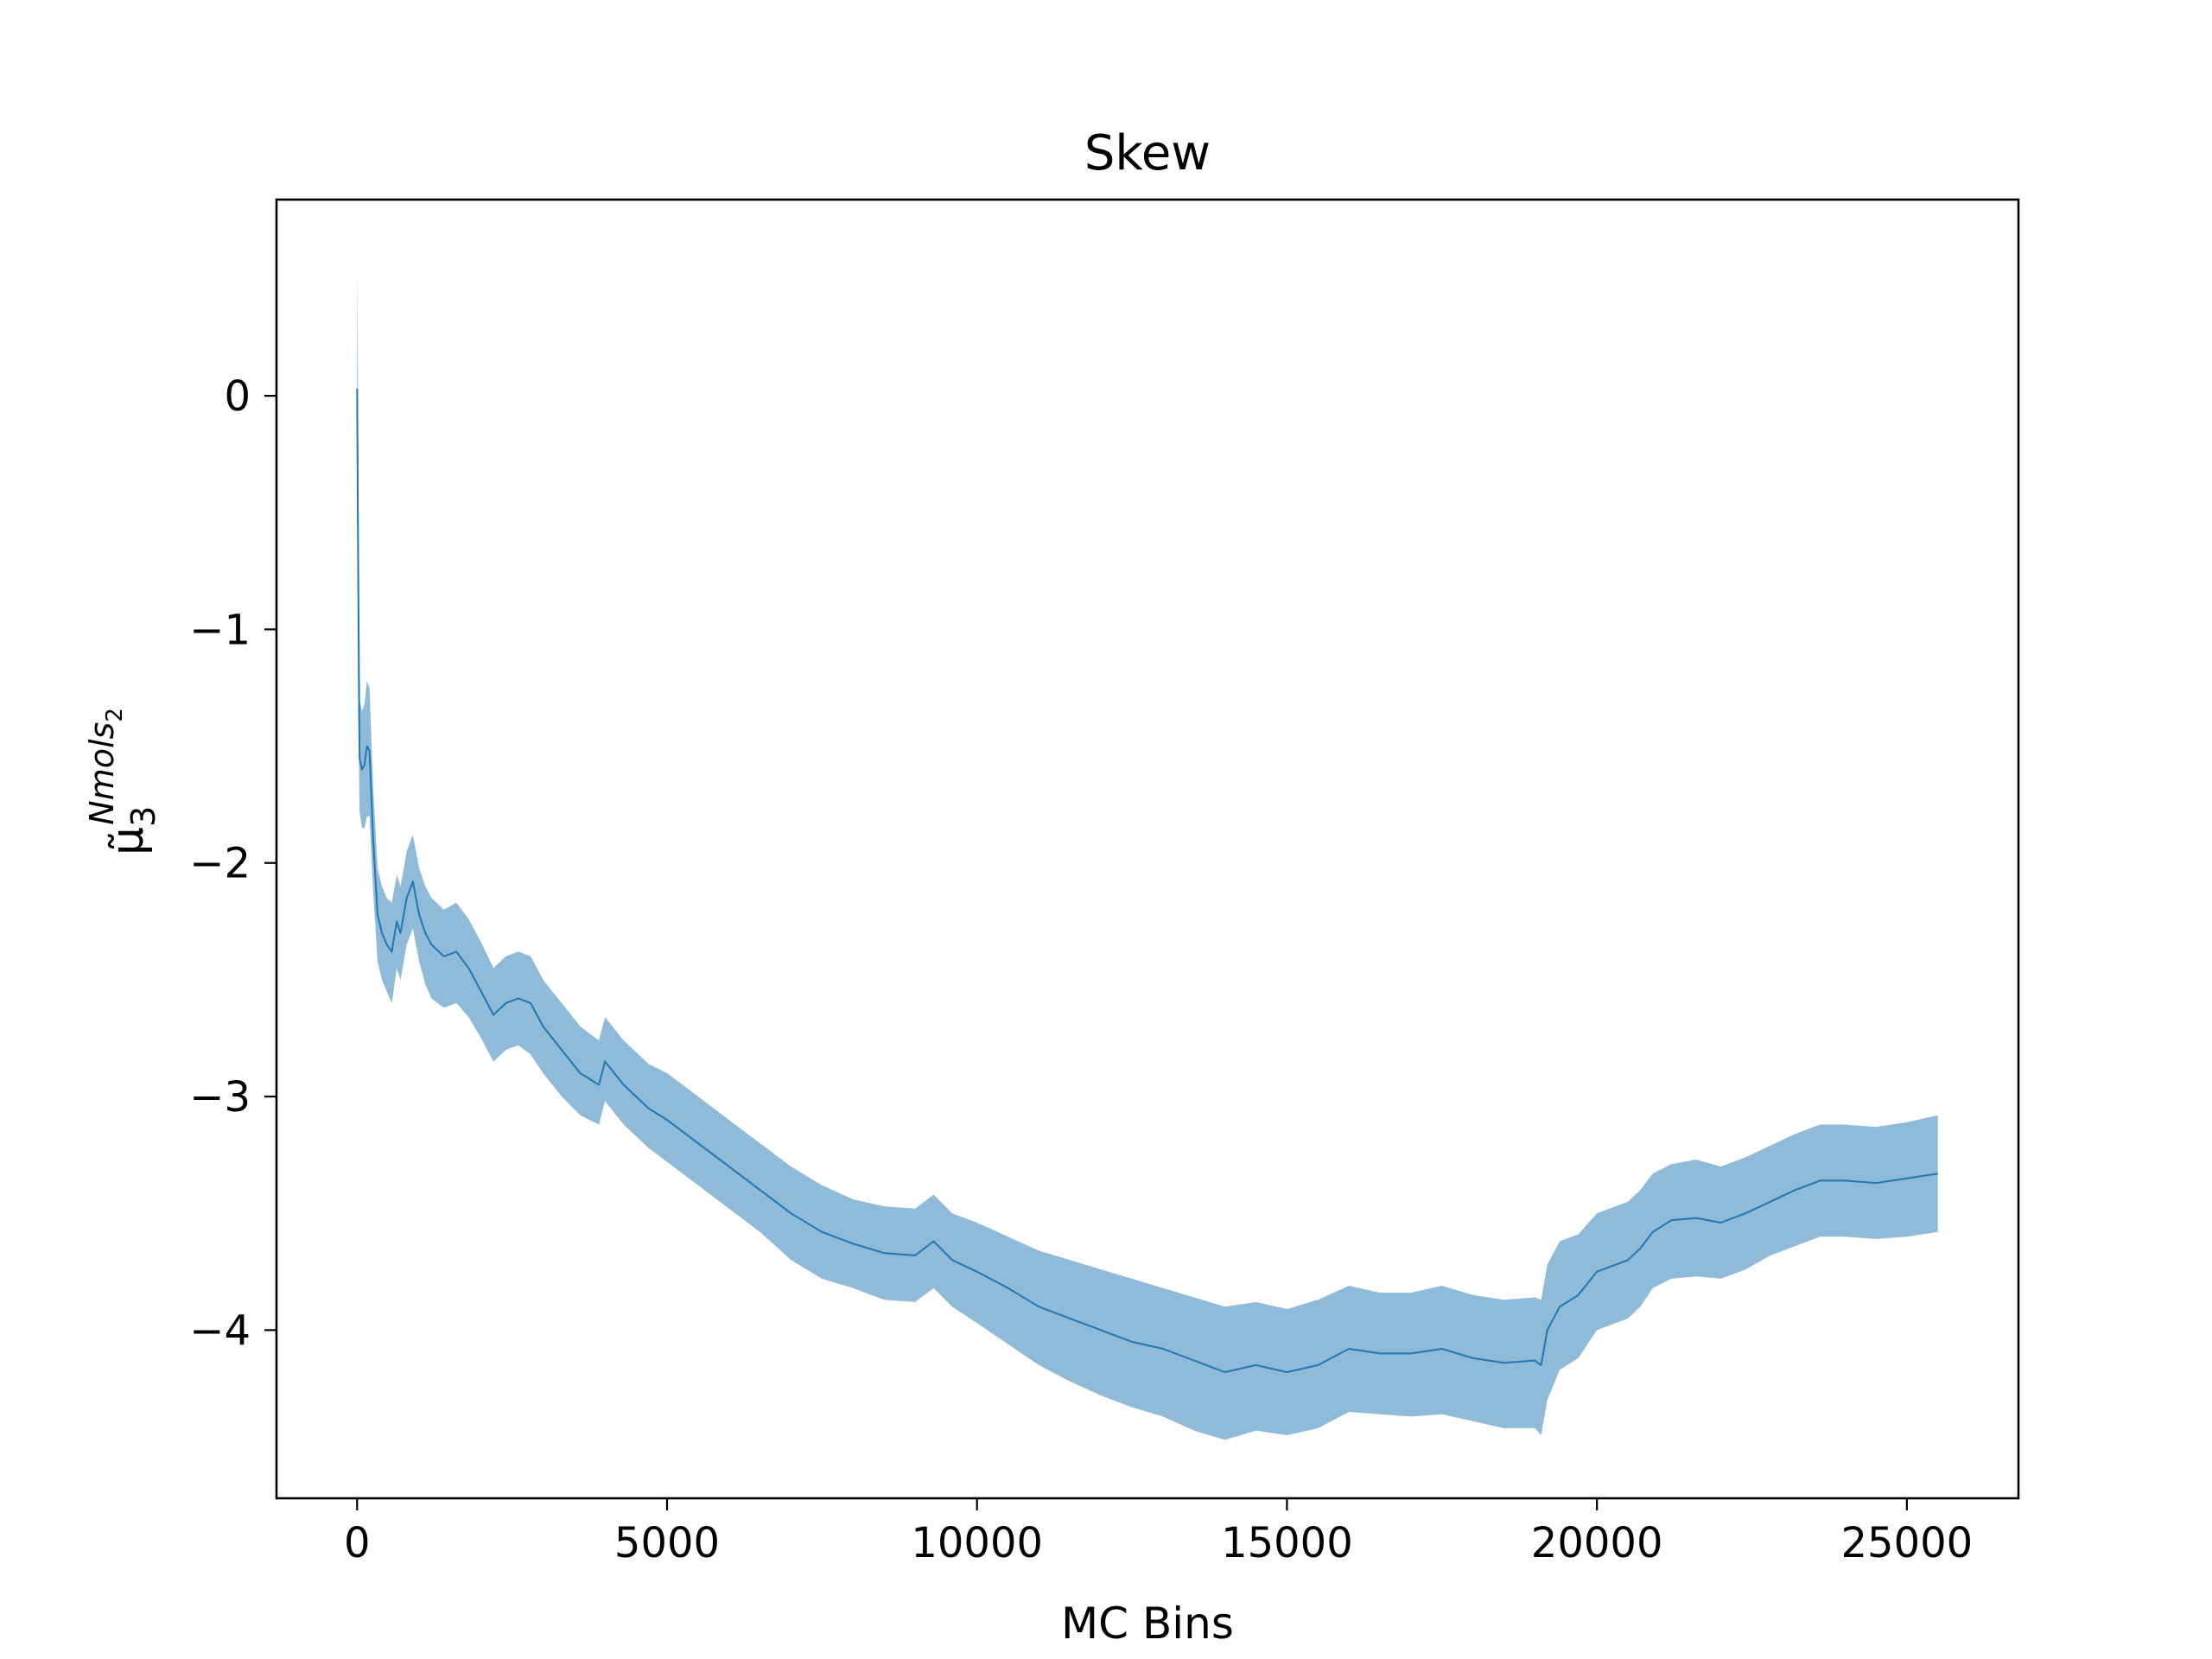 This screenshot has width=2212, height=1659. Describe the element at coordinates (220, 1330) in the screenshot. I see `y-tick-label: −4` at that location.